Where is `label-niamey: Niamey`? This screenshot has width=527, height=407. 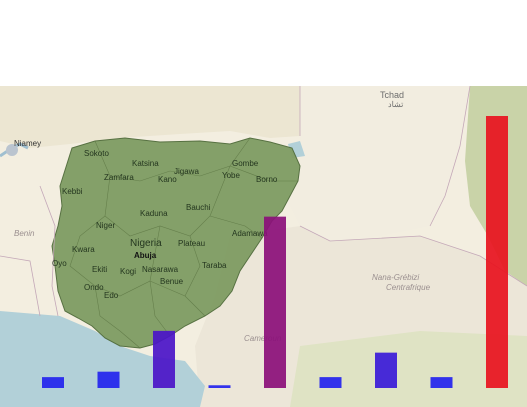
label-niamey: Niamey is located at coordinates (27, 143).